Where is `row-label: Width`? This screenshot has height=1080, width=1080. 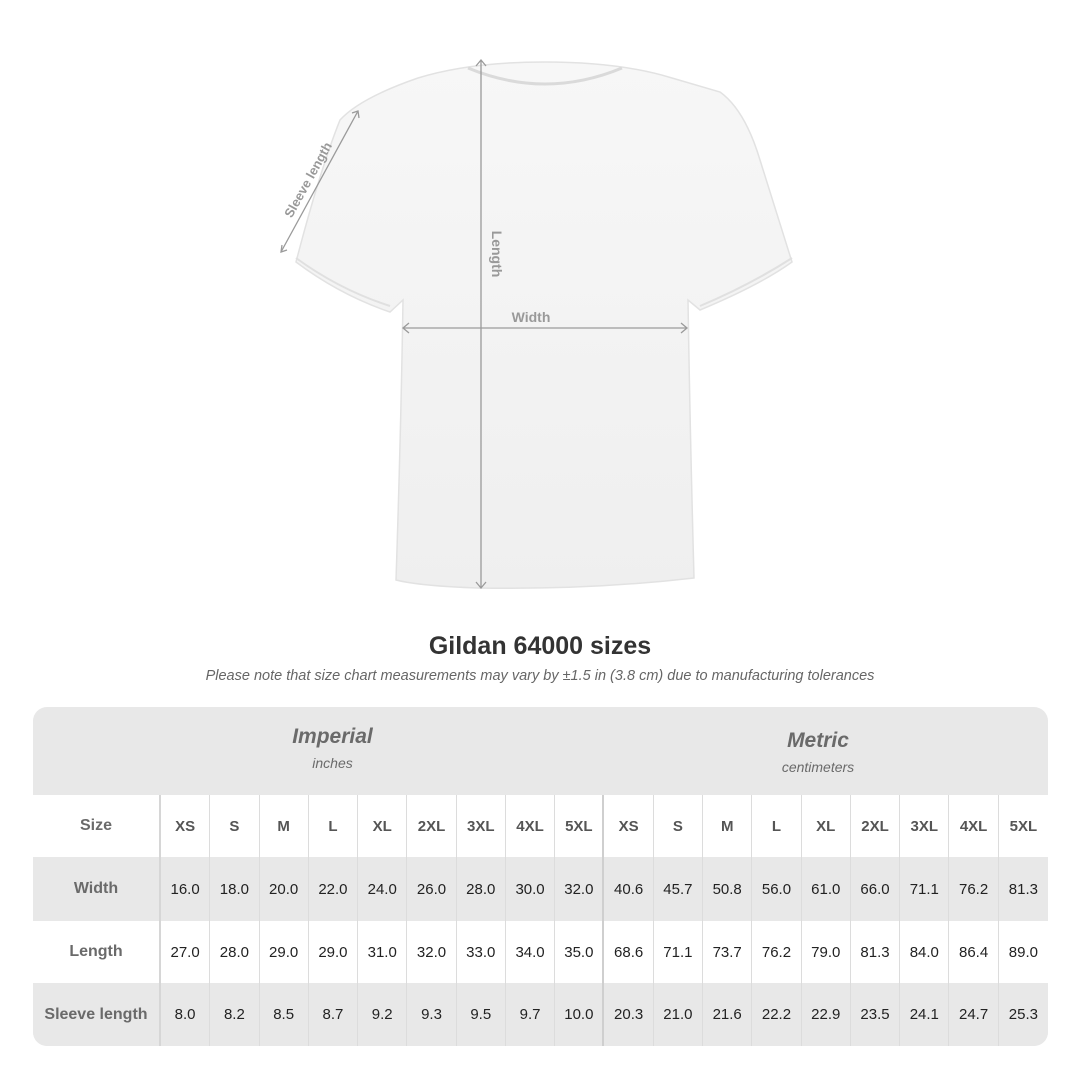
row-label: Width is located at coordinates (97, 889).